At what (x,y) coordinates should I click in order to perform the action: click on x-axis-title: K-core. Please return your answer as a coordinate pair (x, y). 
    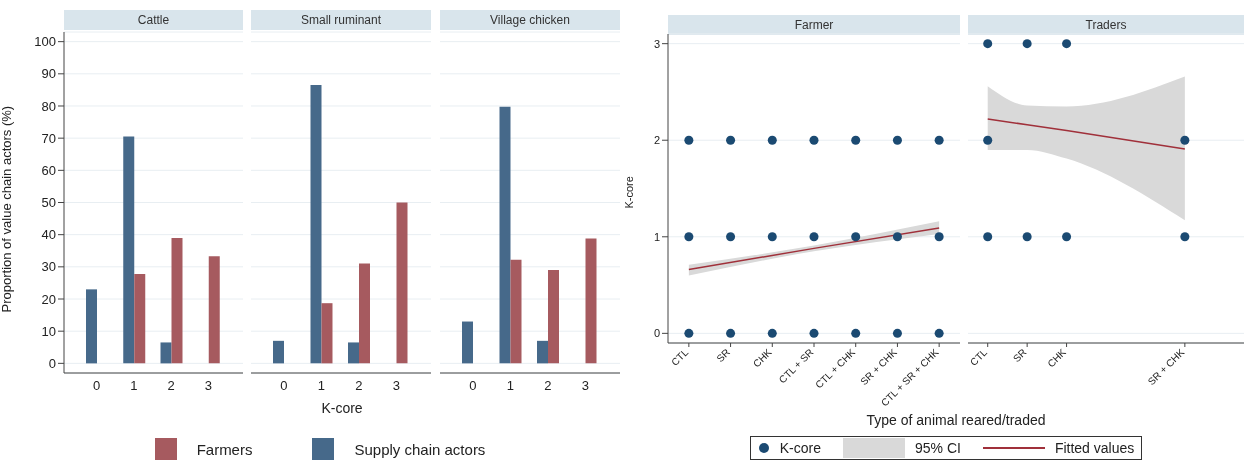
    Looking at the image, I should click on (342, 408).